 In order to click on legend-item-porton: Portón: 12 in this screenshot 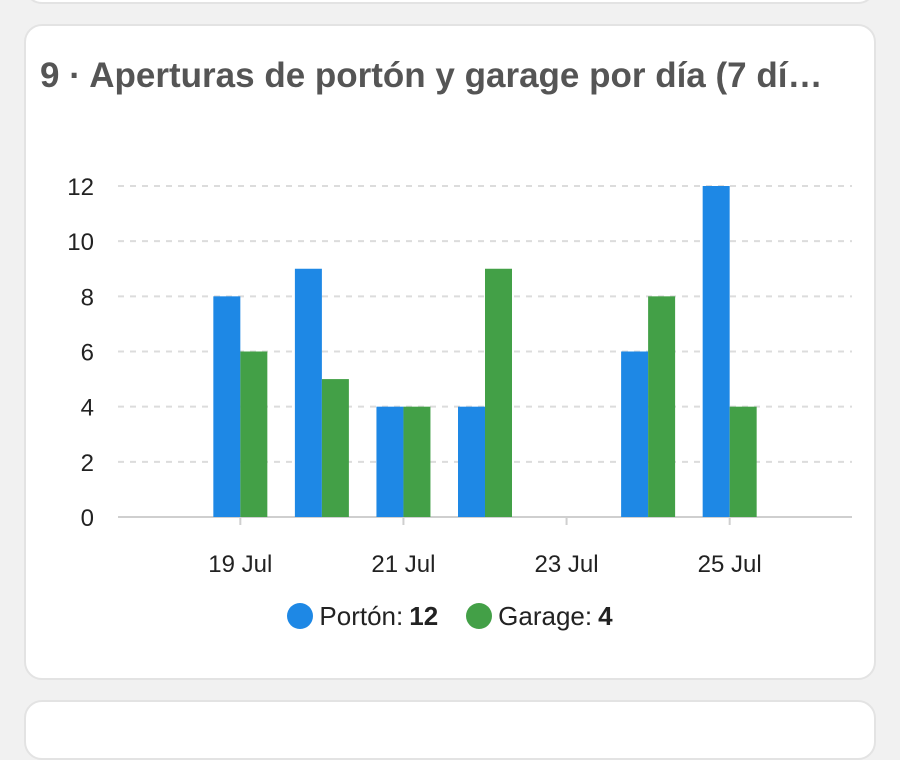, I will do `click(362, 616)`.